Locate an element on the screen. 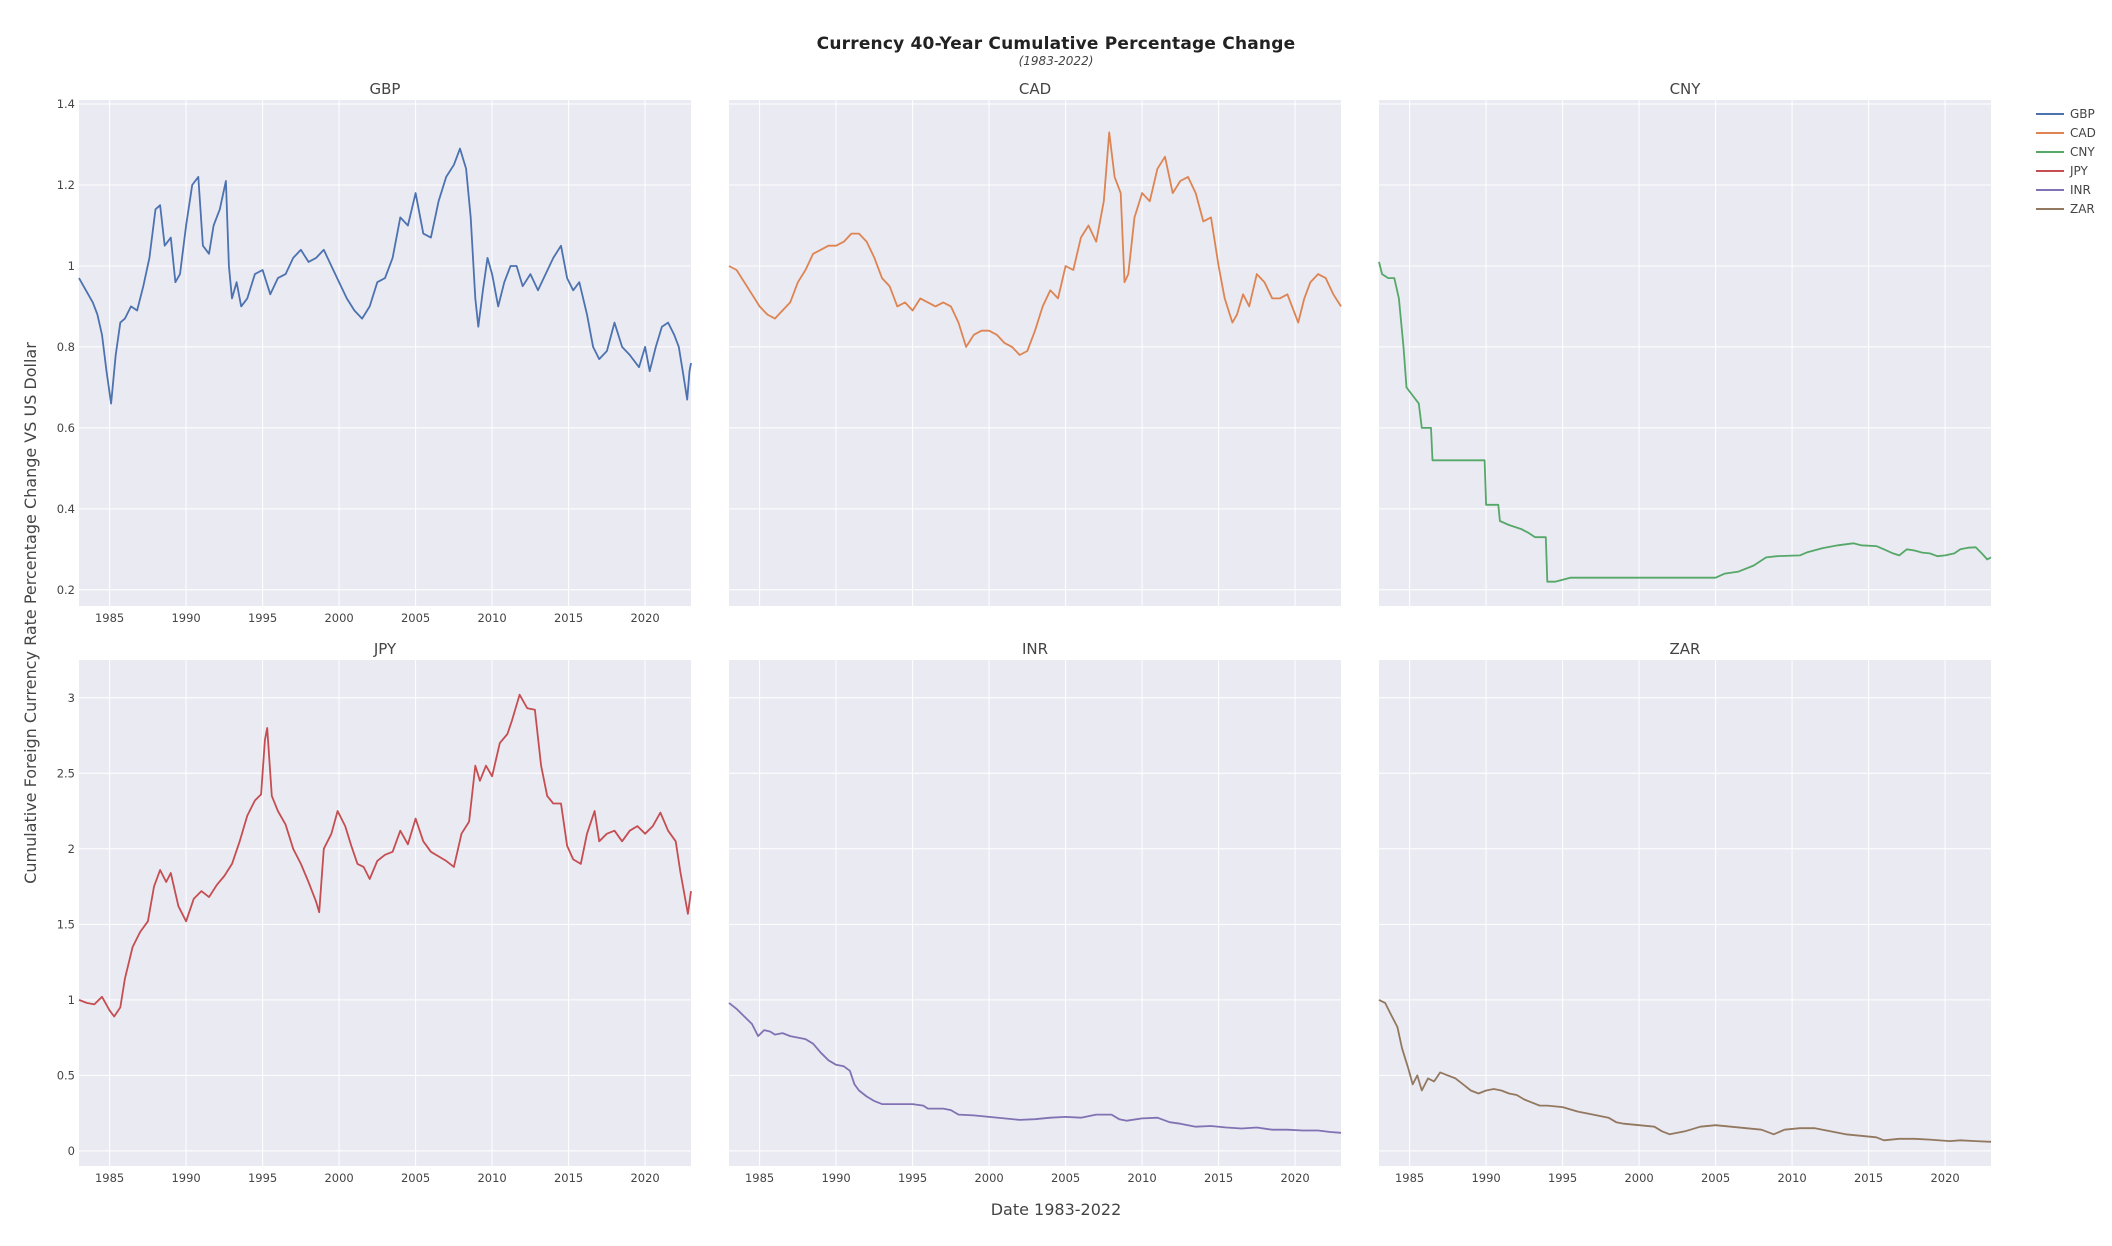  legend-label-zar: ZAR is located at coordinates (2082, 209).